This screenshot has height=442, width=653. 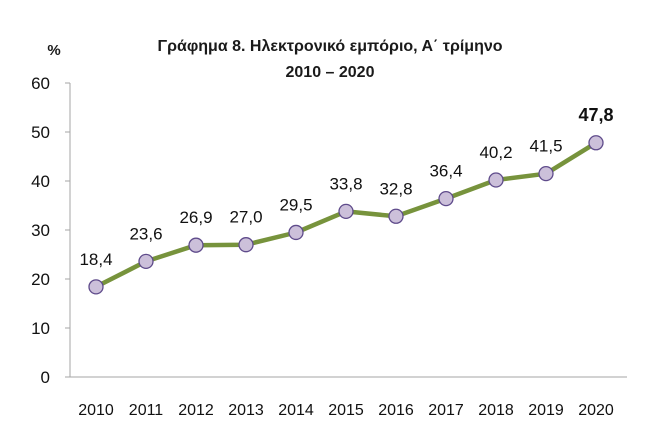 I want to click on data-label: 29,5, so click(x=295, y=204).